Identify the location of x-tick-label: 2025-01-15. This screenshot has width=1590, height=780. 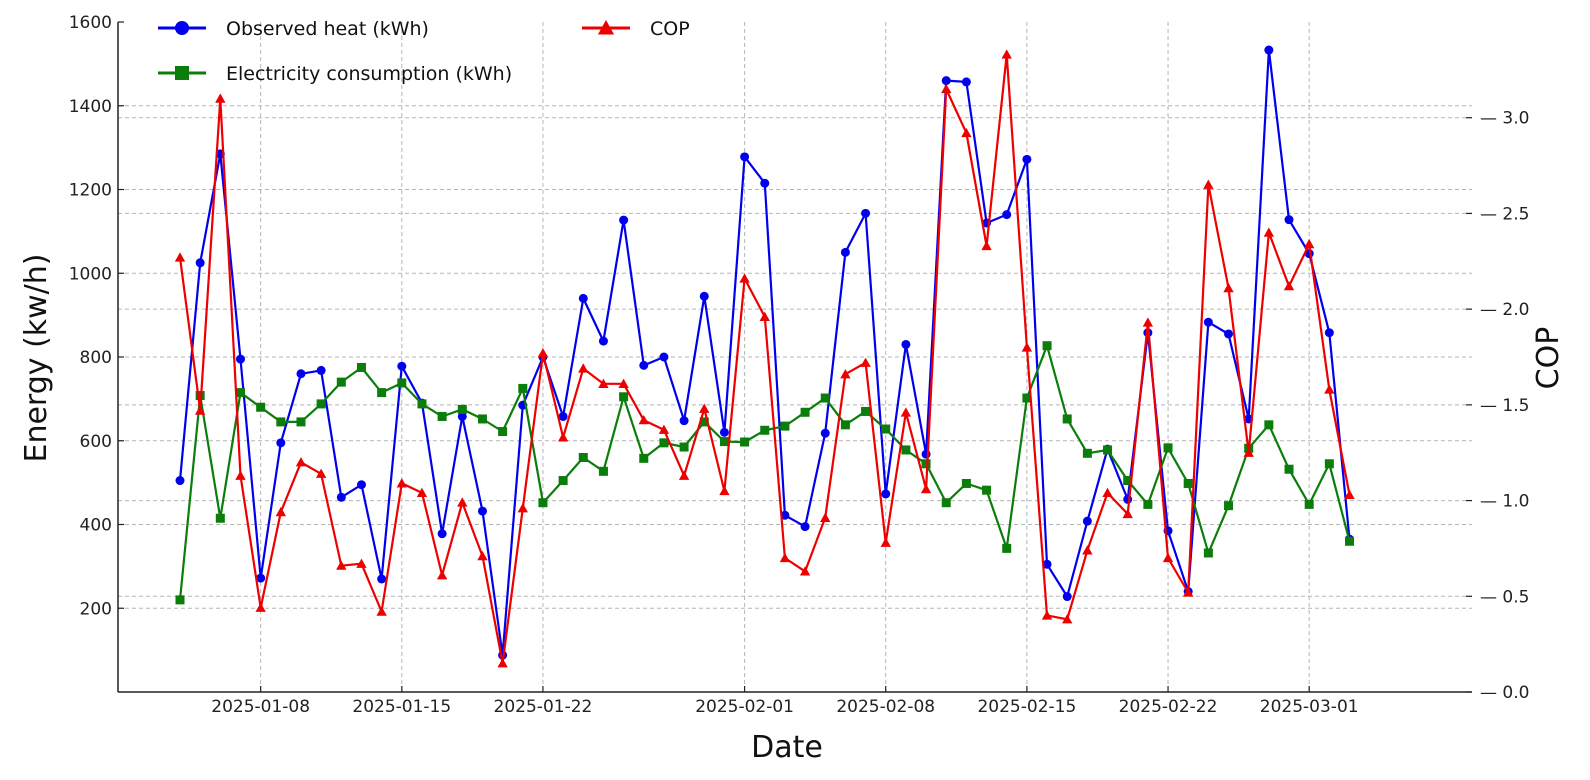
(401, 707).